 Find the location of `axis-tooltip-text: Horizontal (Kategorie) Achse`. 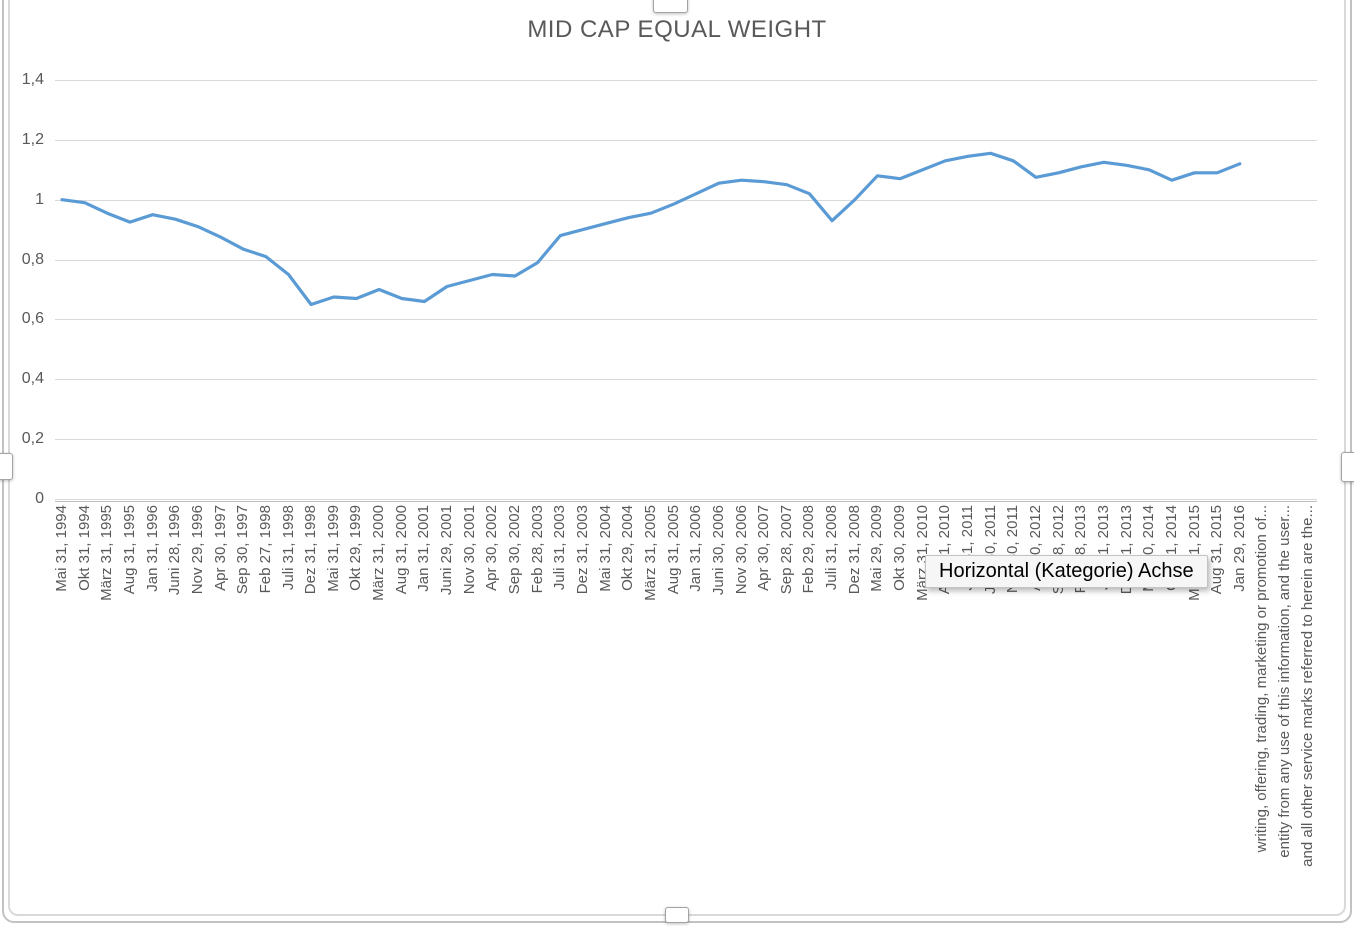

axis-tooltip-text: Horizontal (Kategorie) Achse is located at coordinates (1066, 571).